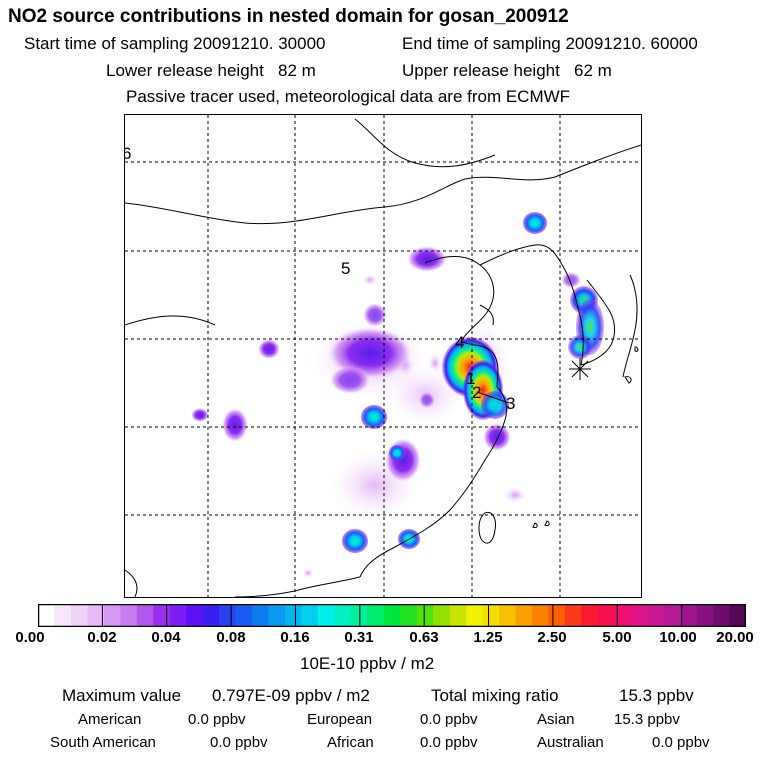 The height and width of the screenshot is (768, 768). I want to click on colorbar-tick-label: 0.63, so click(424, 637).